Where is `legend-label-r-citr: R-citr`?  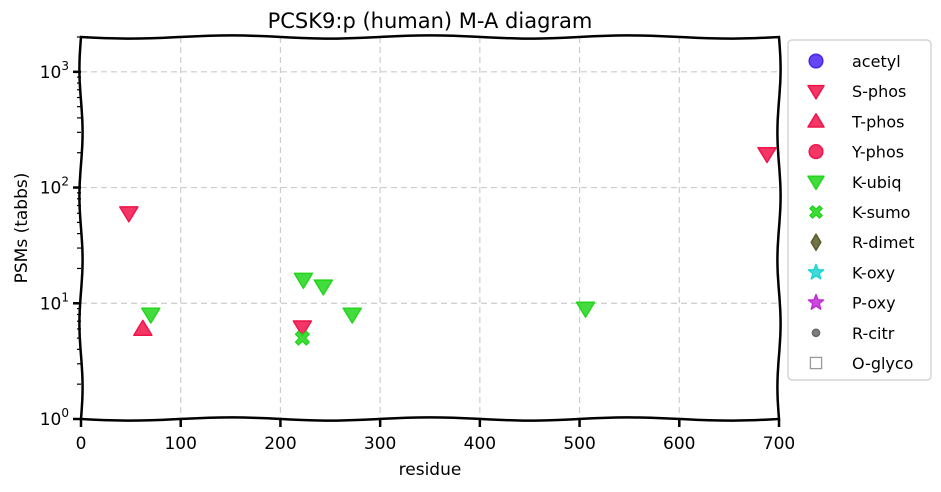
legend-label-r-citr: R-citr is located at coordinates (873, 333).